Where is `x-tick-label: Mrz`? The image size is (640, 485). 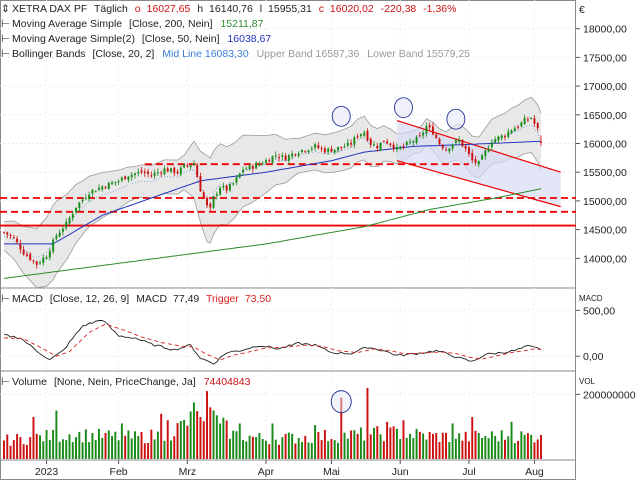
x-tick-label: Mrz is located at coordinates (188, 472).